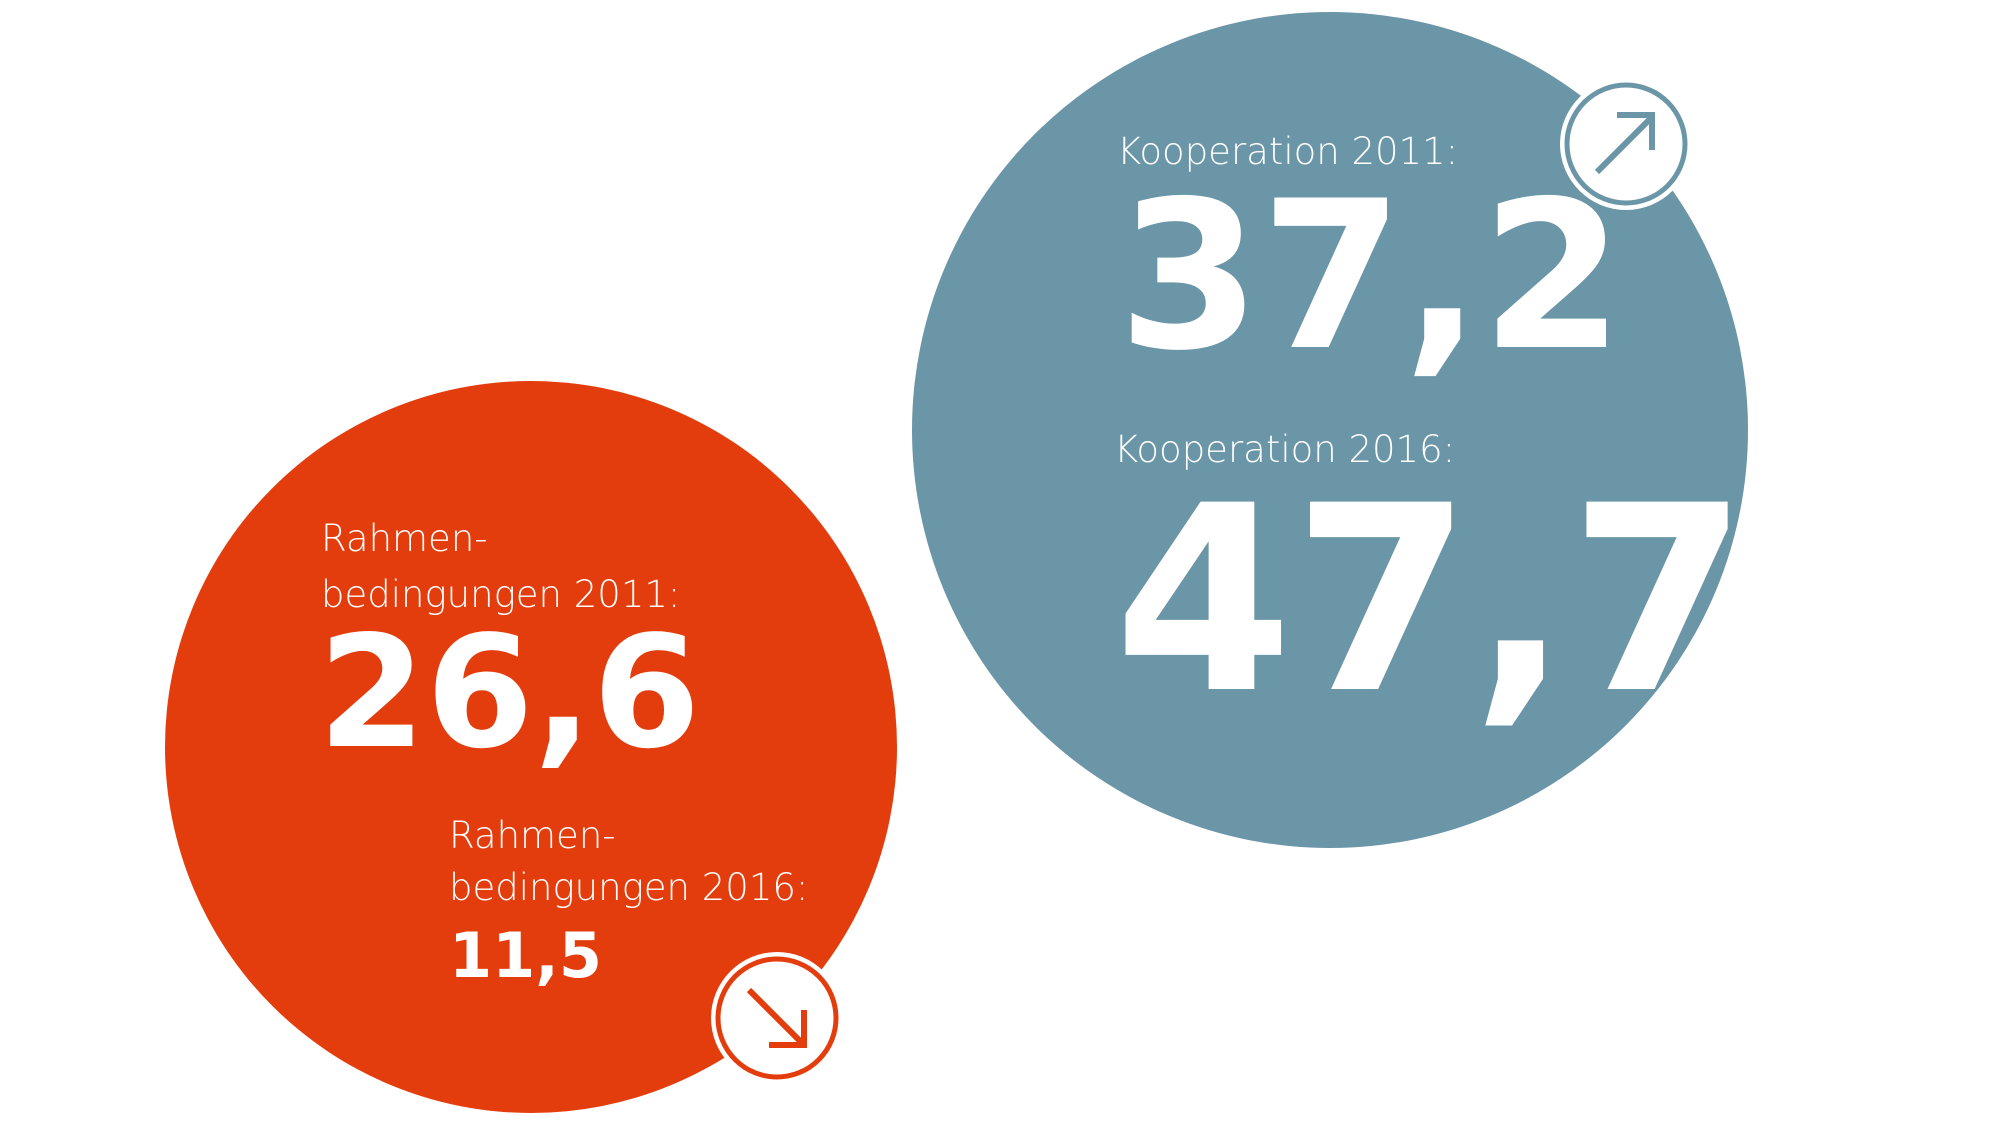 The image size is (2000, 1126). I want to click on value: 47,7, so click(1431, 600).